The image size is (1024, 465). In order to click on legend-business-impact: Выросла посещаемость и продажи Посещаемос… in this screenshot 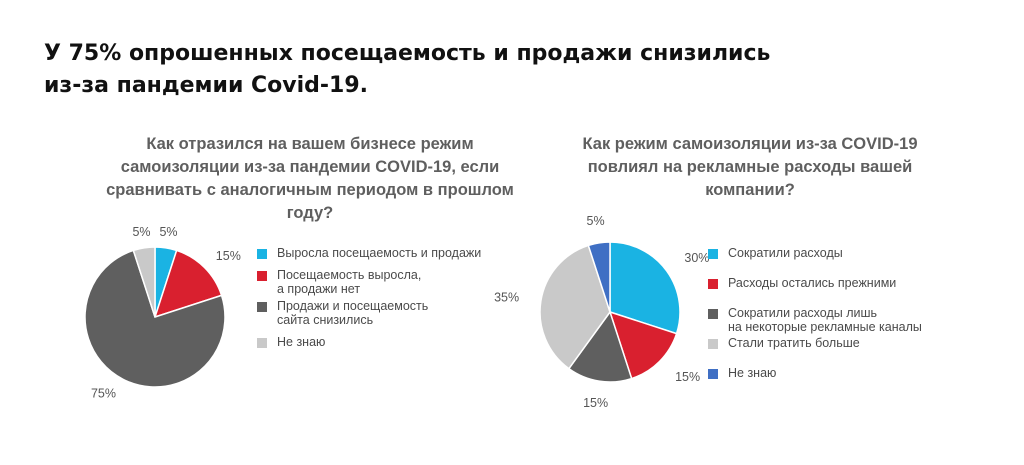, I will do `click(392, 306)`.